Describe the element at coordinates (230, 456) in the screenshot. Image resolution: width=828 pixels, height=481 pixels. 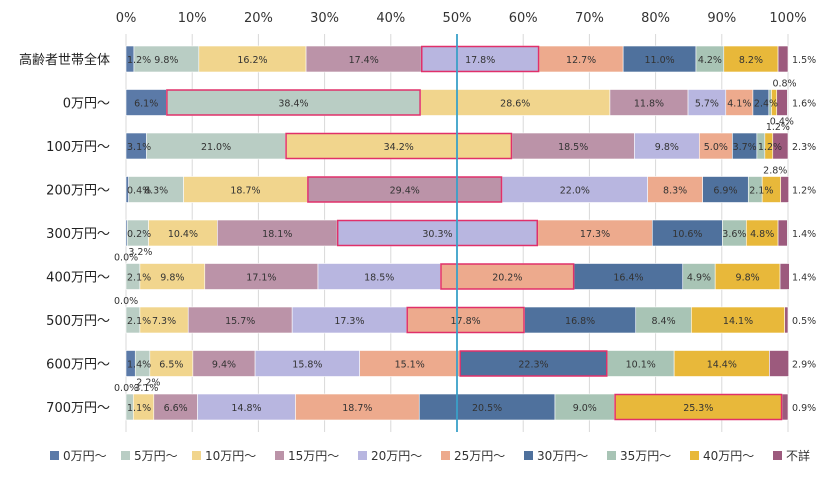
I see `legend-label: 10万円～` at that location.